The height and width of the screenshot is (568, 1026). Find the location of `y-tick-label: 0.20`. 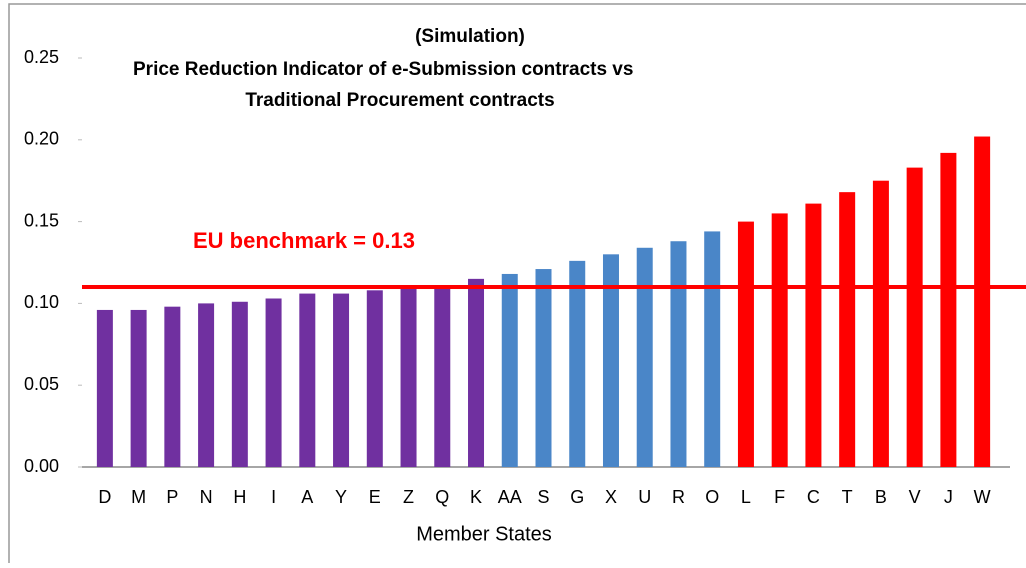

y-tick-label: 0.20 is located at coordinates (41, 139).